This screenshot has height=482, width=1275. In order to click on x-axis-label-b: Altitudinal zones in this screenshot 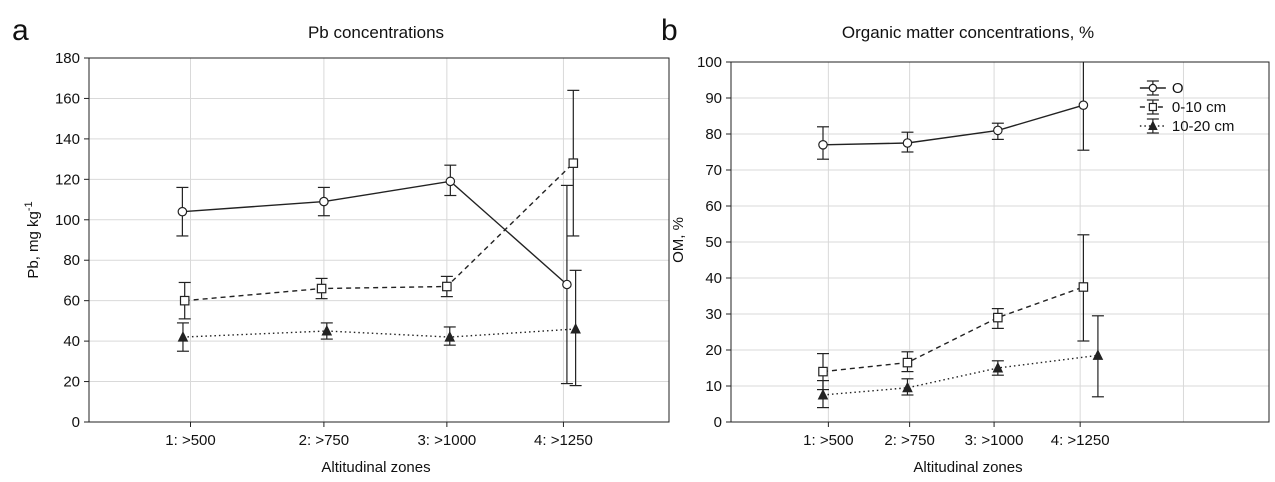, I will do `click(967, 467)`.